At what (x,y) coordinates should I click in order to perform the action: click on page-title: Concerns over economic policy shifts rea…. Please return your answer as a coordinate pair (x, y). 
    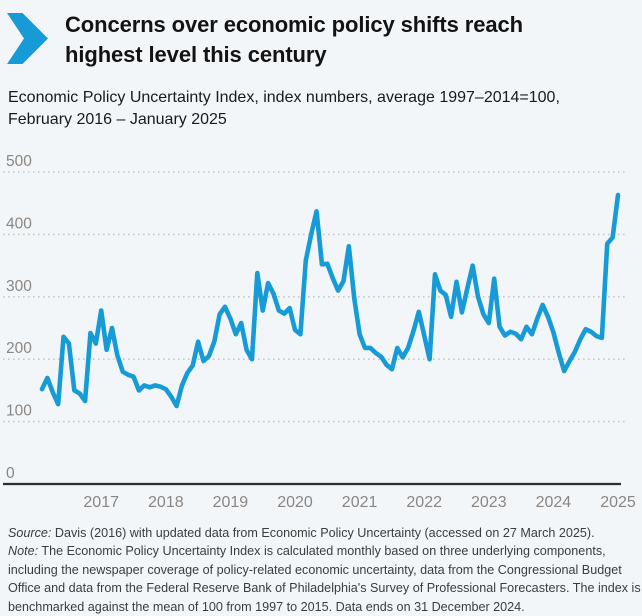
    Looking at the image, I should click on (294, 39).